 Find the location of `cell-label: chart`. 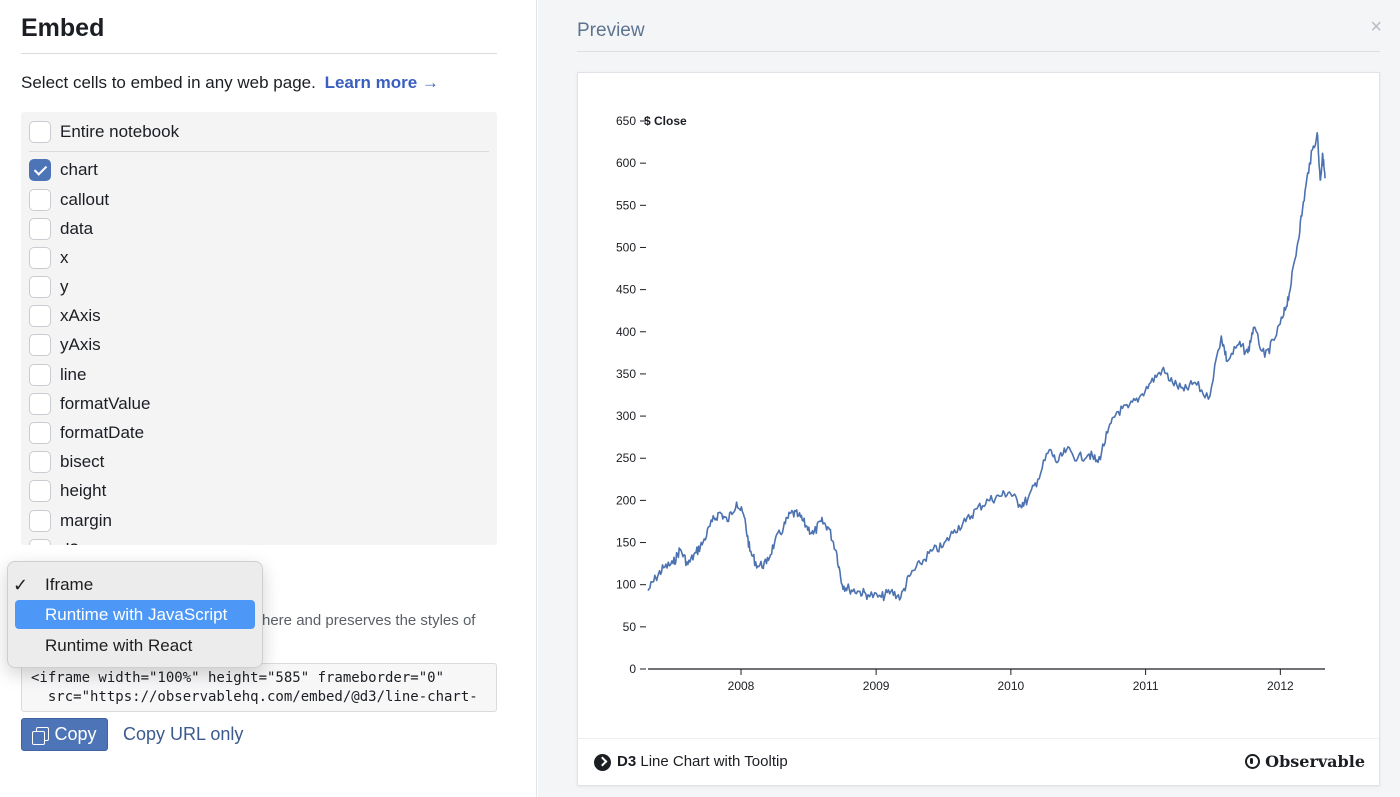

cell-label: chart is located at coordinates (79, 169).